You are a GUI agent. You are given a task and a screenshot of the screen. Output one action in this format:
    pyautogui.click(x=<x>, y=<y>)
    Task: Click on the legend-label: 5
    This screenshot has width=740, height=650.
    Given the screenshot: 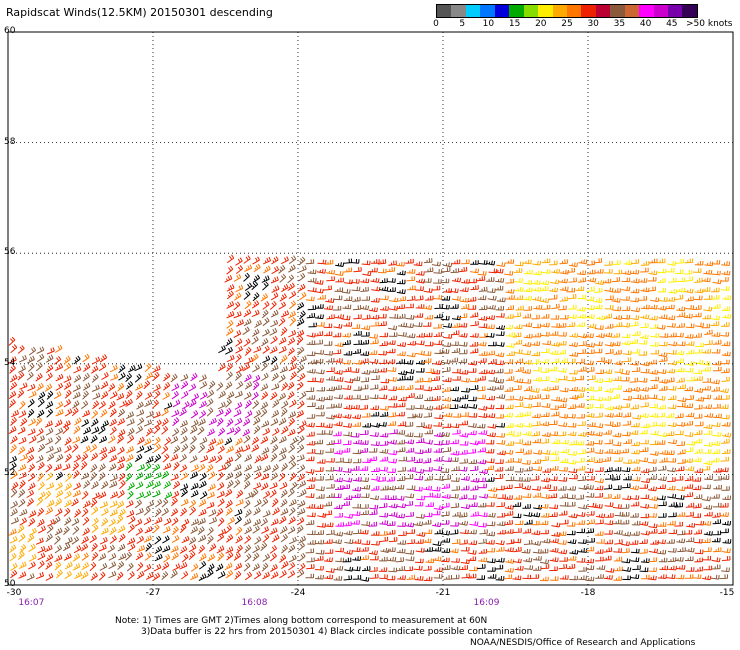 What is the action you would take?
    pyautogui.click(x=462, y=24)
    